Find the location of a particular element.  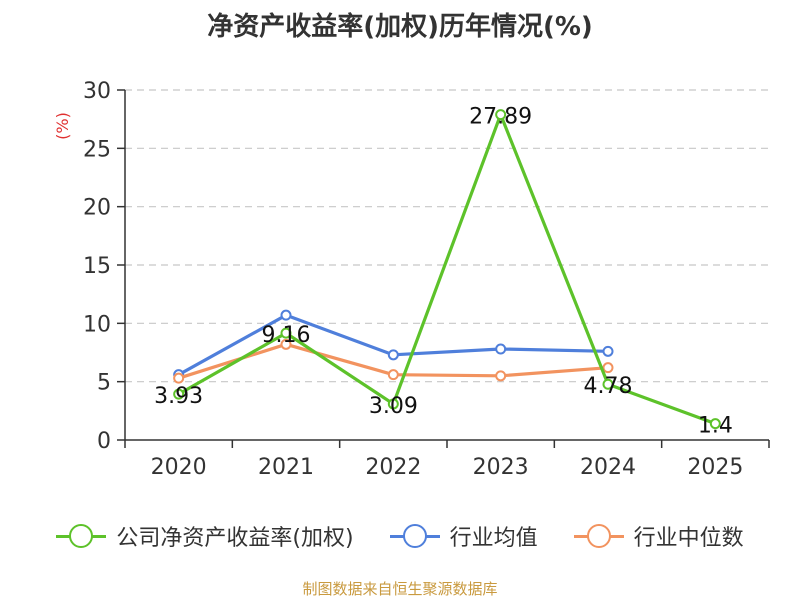

series-2-point-2024 is located at coordinates (608, 368).